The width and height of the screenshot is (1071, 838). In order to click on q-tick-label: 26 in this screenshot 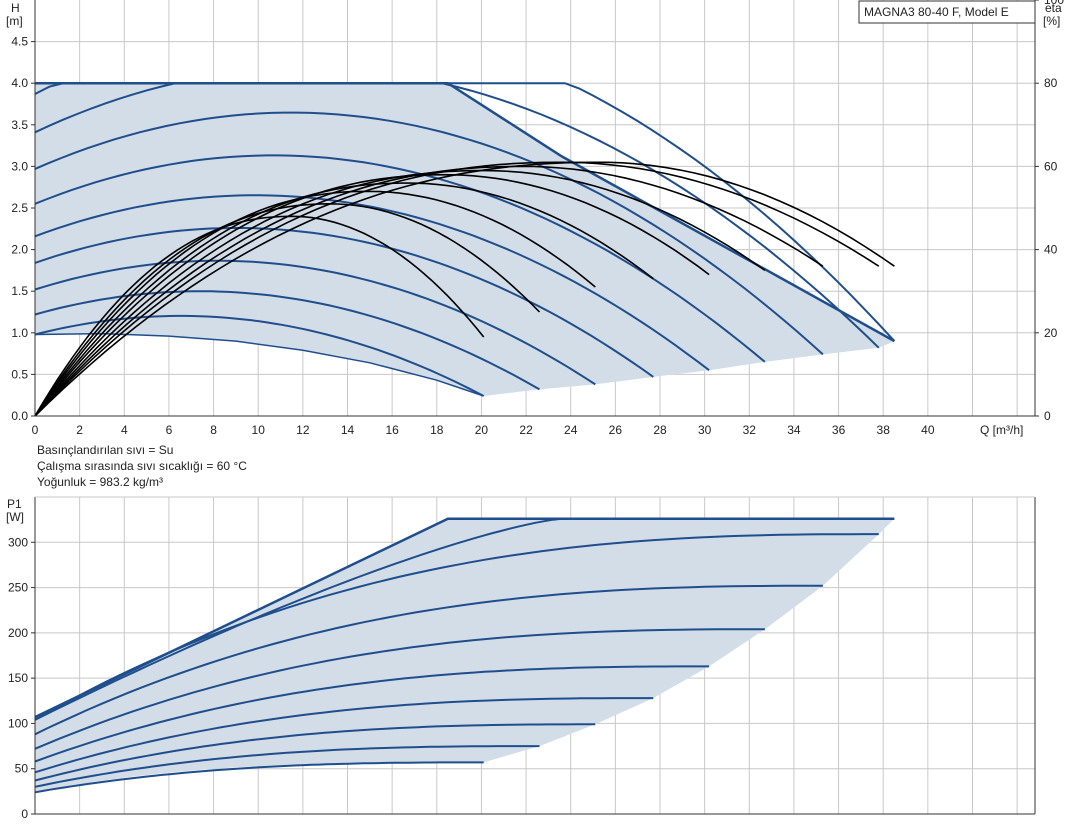, I will do `click(616, 430)`.